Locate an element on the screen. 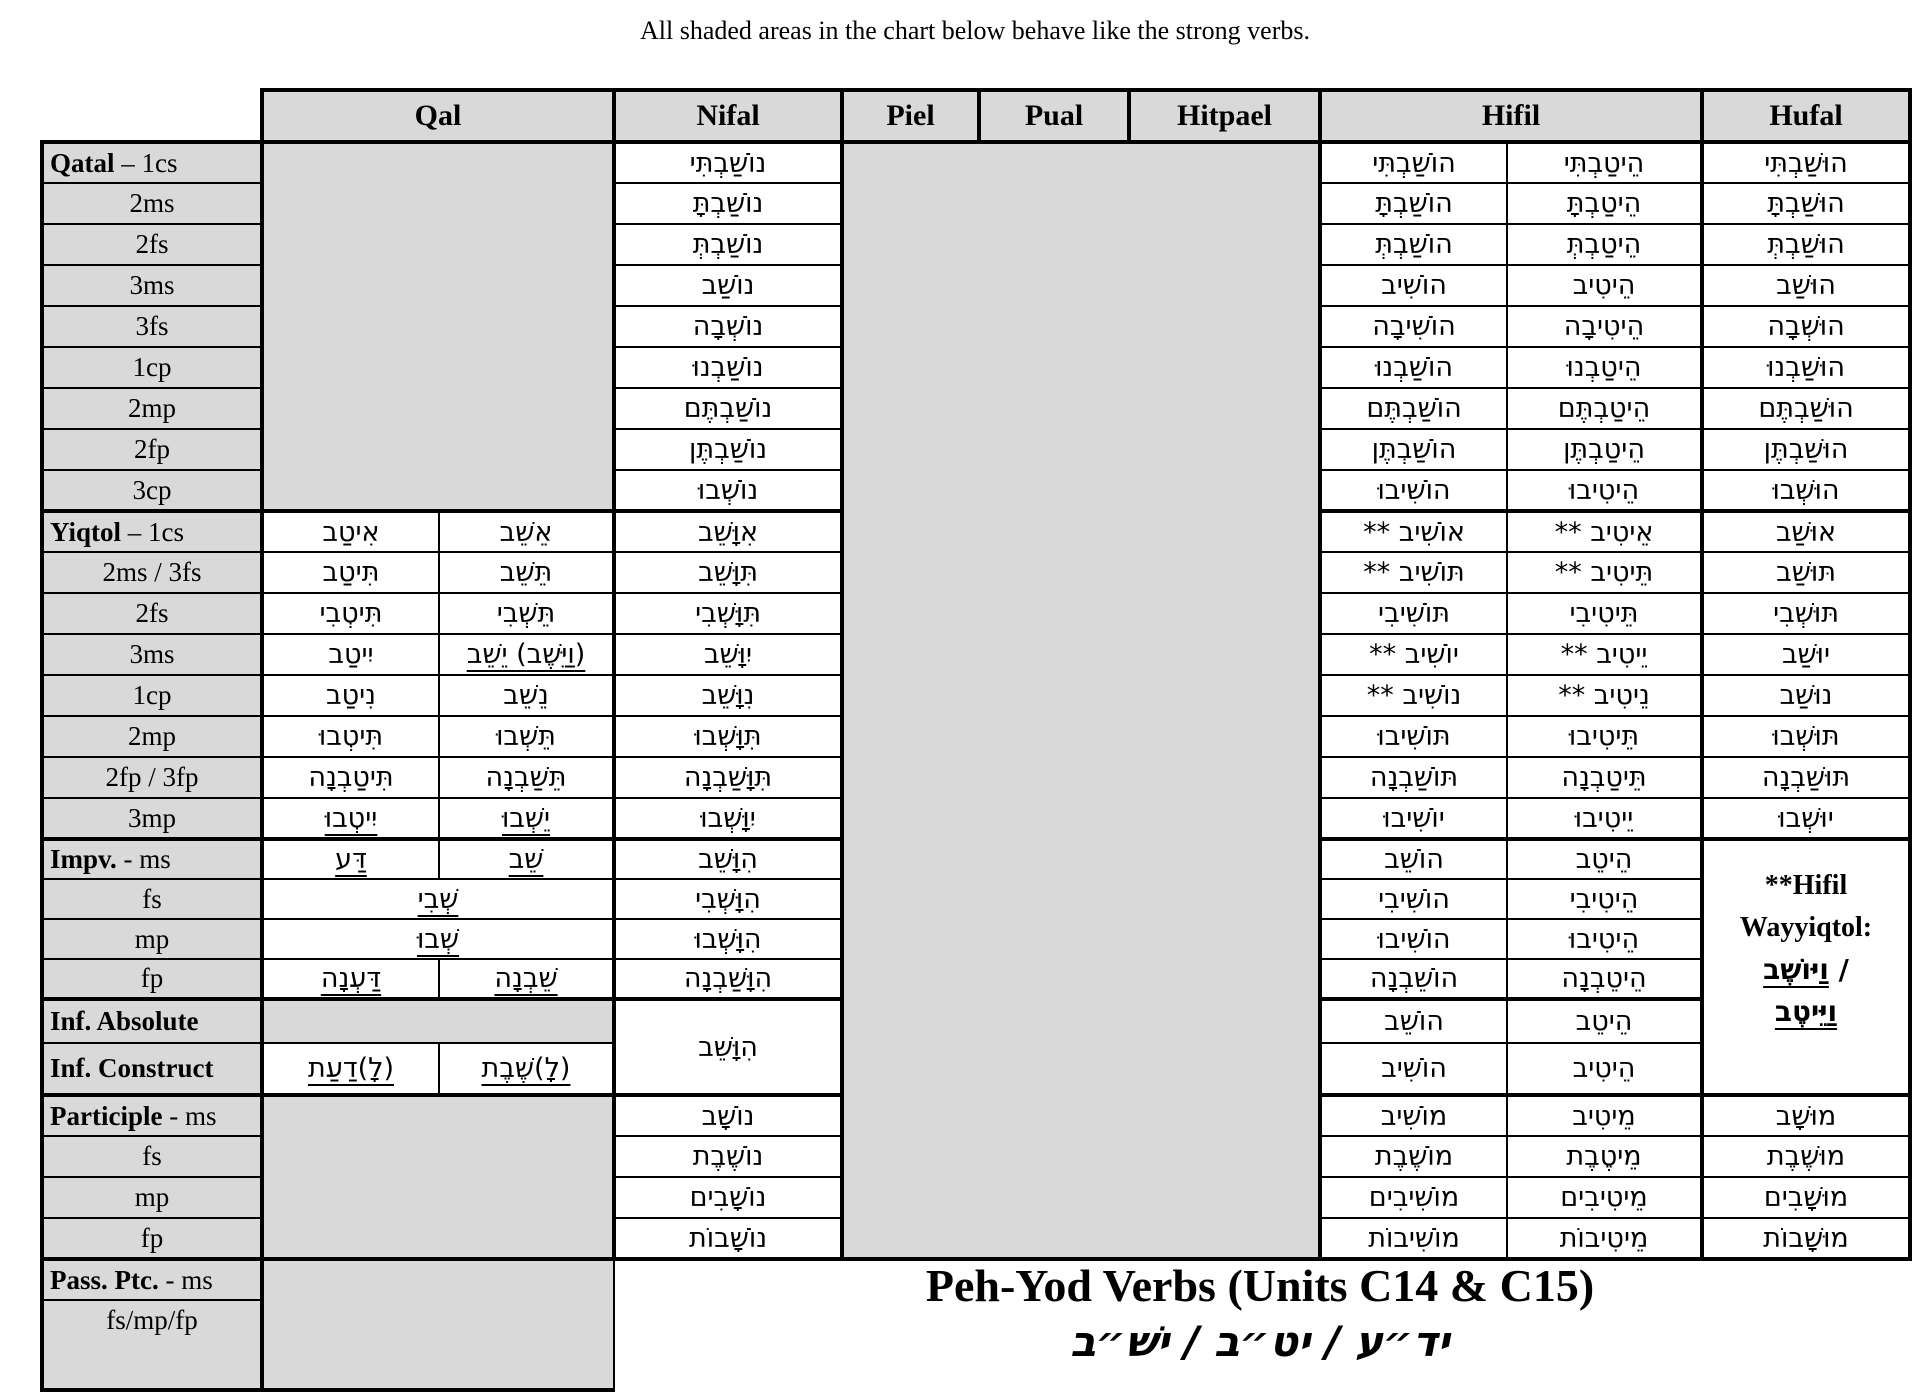  label-part: 2ms is located at coordinates (152, 203).